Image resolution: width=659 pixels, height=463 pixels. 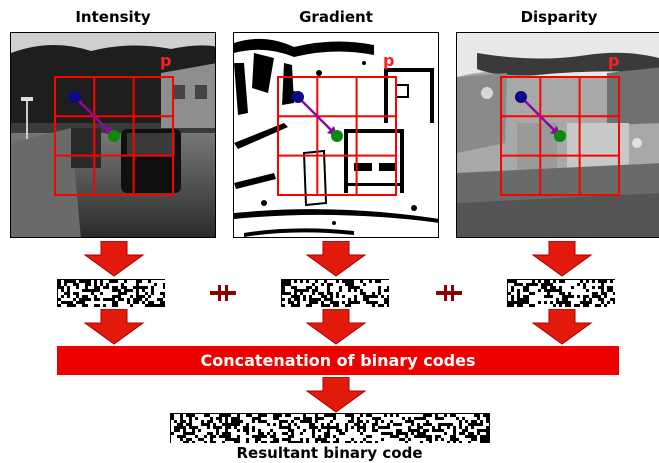 What do you see at coordinates (336, 17) in the screenshot?
I see `gradient-title: Gradient` at bounding box center [336, 17].